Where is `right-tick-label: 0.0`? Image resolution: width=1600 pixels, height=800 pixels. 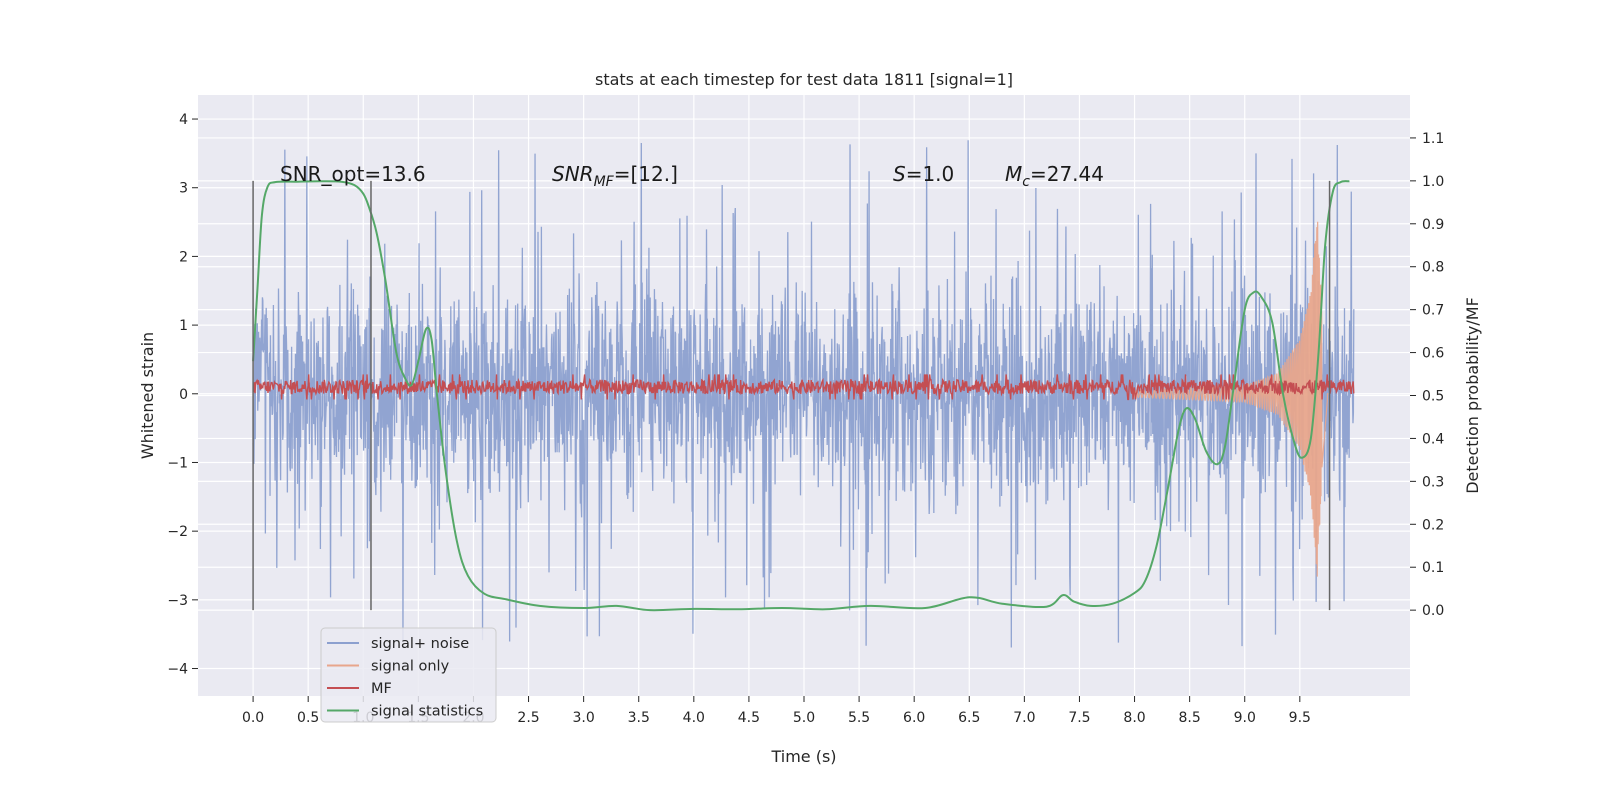 right-tick-label: 0.0 is located at coordinates (1433, 611).